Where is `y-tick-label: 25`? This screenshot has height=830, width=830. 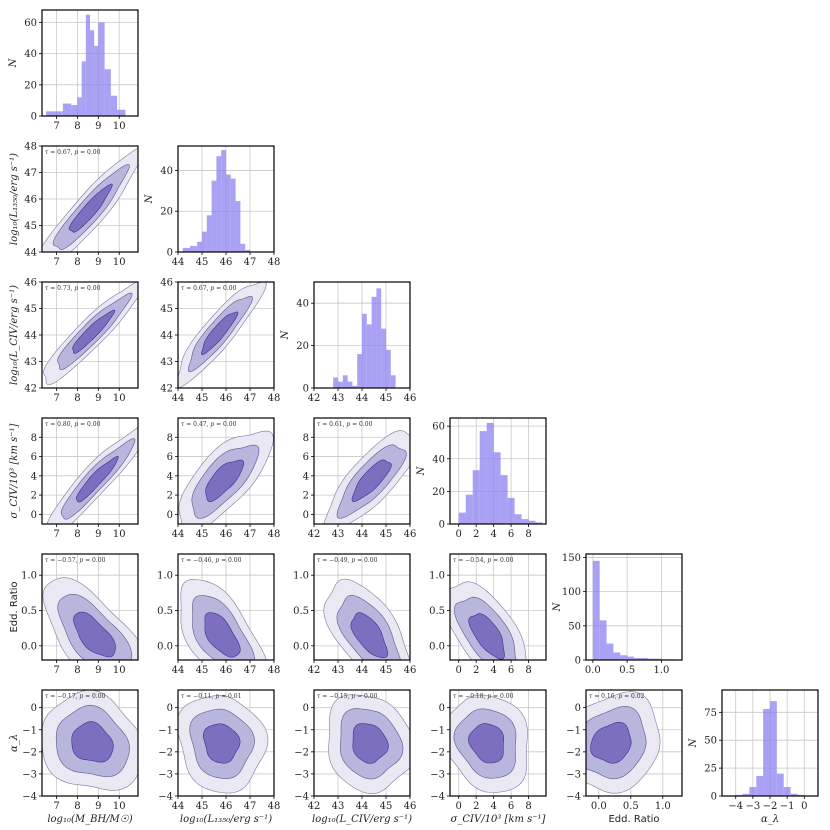 y-tick-label: 25 is located at coordinates (710, 769).